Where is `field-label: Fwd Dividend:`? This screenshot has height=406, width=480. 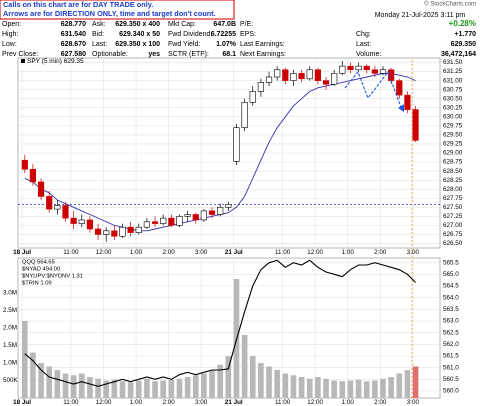 field-label: Fwd Dividend: is located at coordinates (190, 34).